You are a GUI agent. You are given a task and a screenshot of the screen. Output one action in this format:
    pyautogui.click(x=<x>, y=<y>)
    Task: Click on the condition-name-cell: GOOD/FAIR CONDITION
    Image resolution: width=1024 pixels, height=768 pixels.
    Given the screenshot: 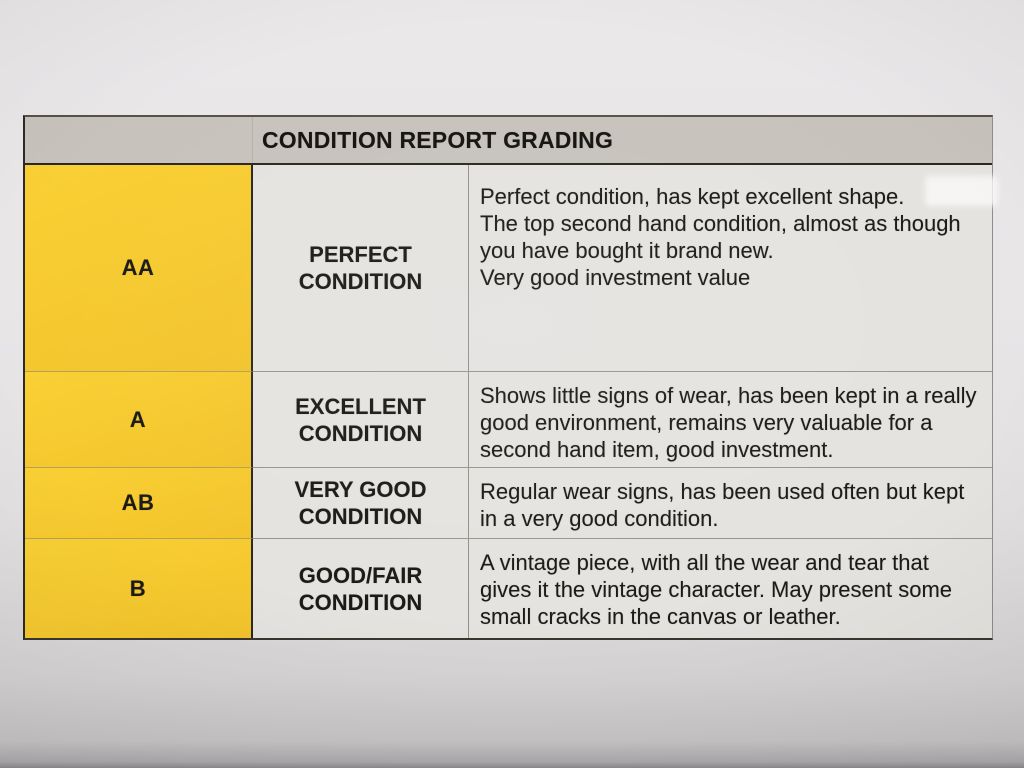 What is the action you would take?
    pyautogui.click(x=361, y=588)
    